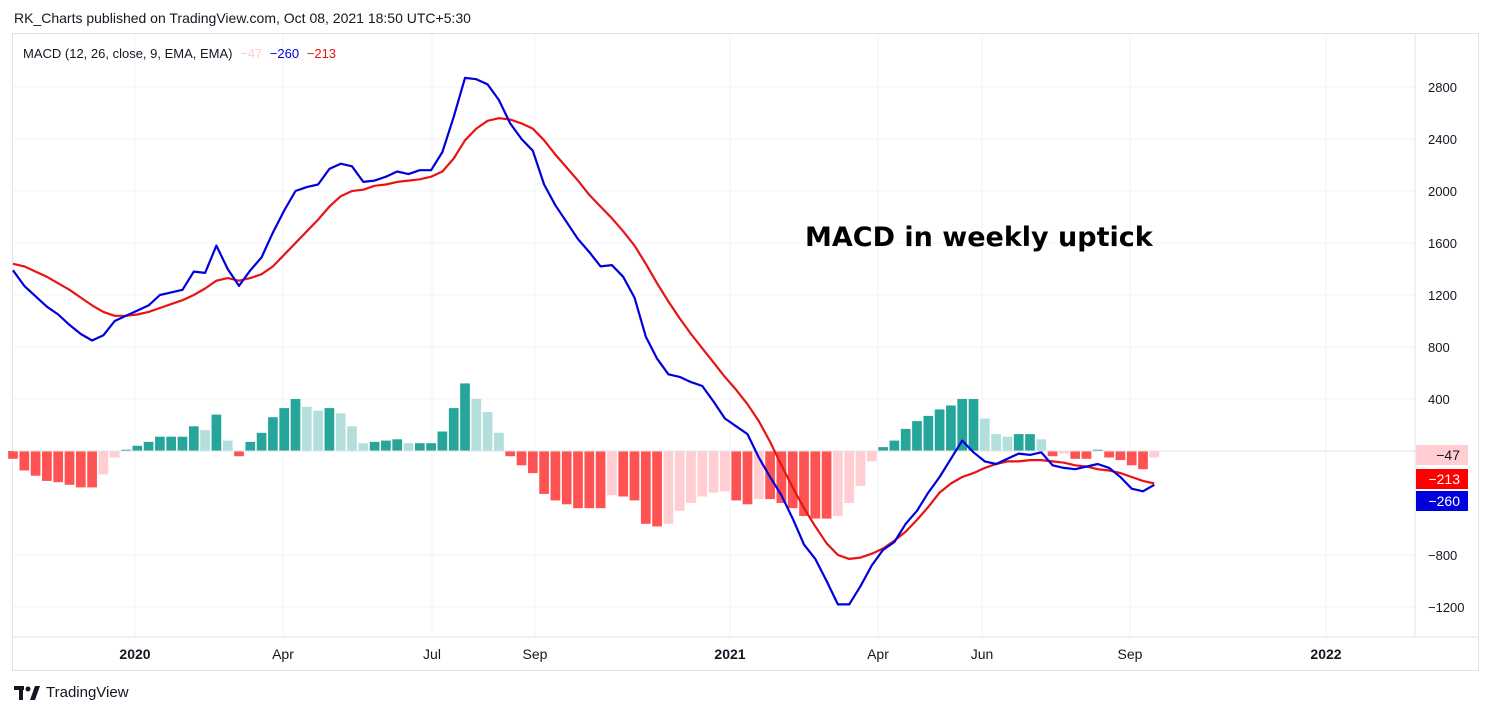 The image size is (1493, 715). What do you see at coordinates (730, 654) in the screenshot?
I see `time-axis: 2020 Apr Jul Sep 2021 Apr Jun Sep 2022` at bounding box center [730, 654].